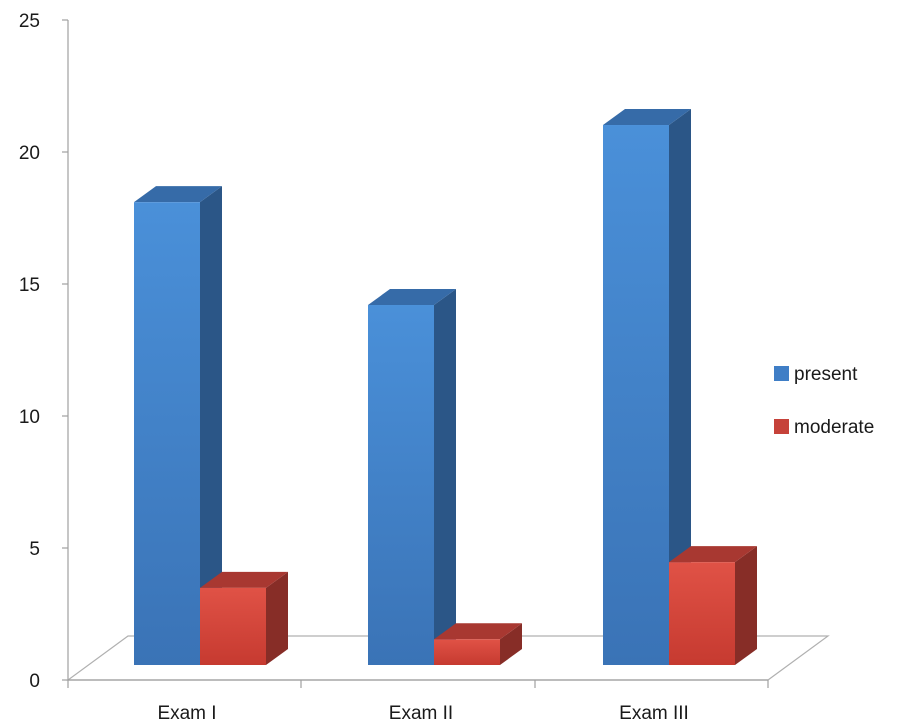  I want to click on x-tick-label: Exam II, so click(421, 713).